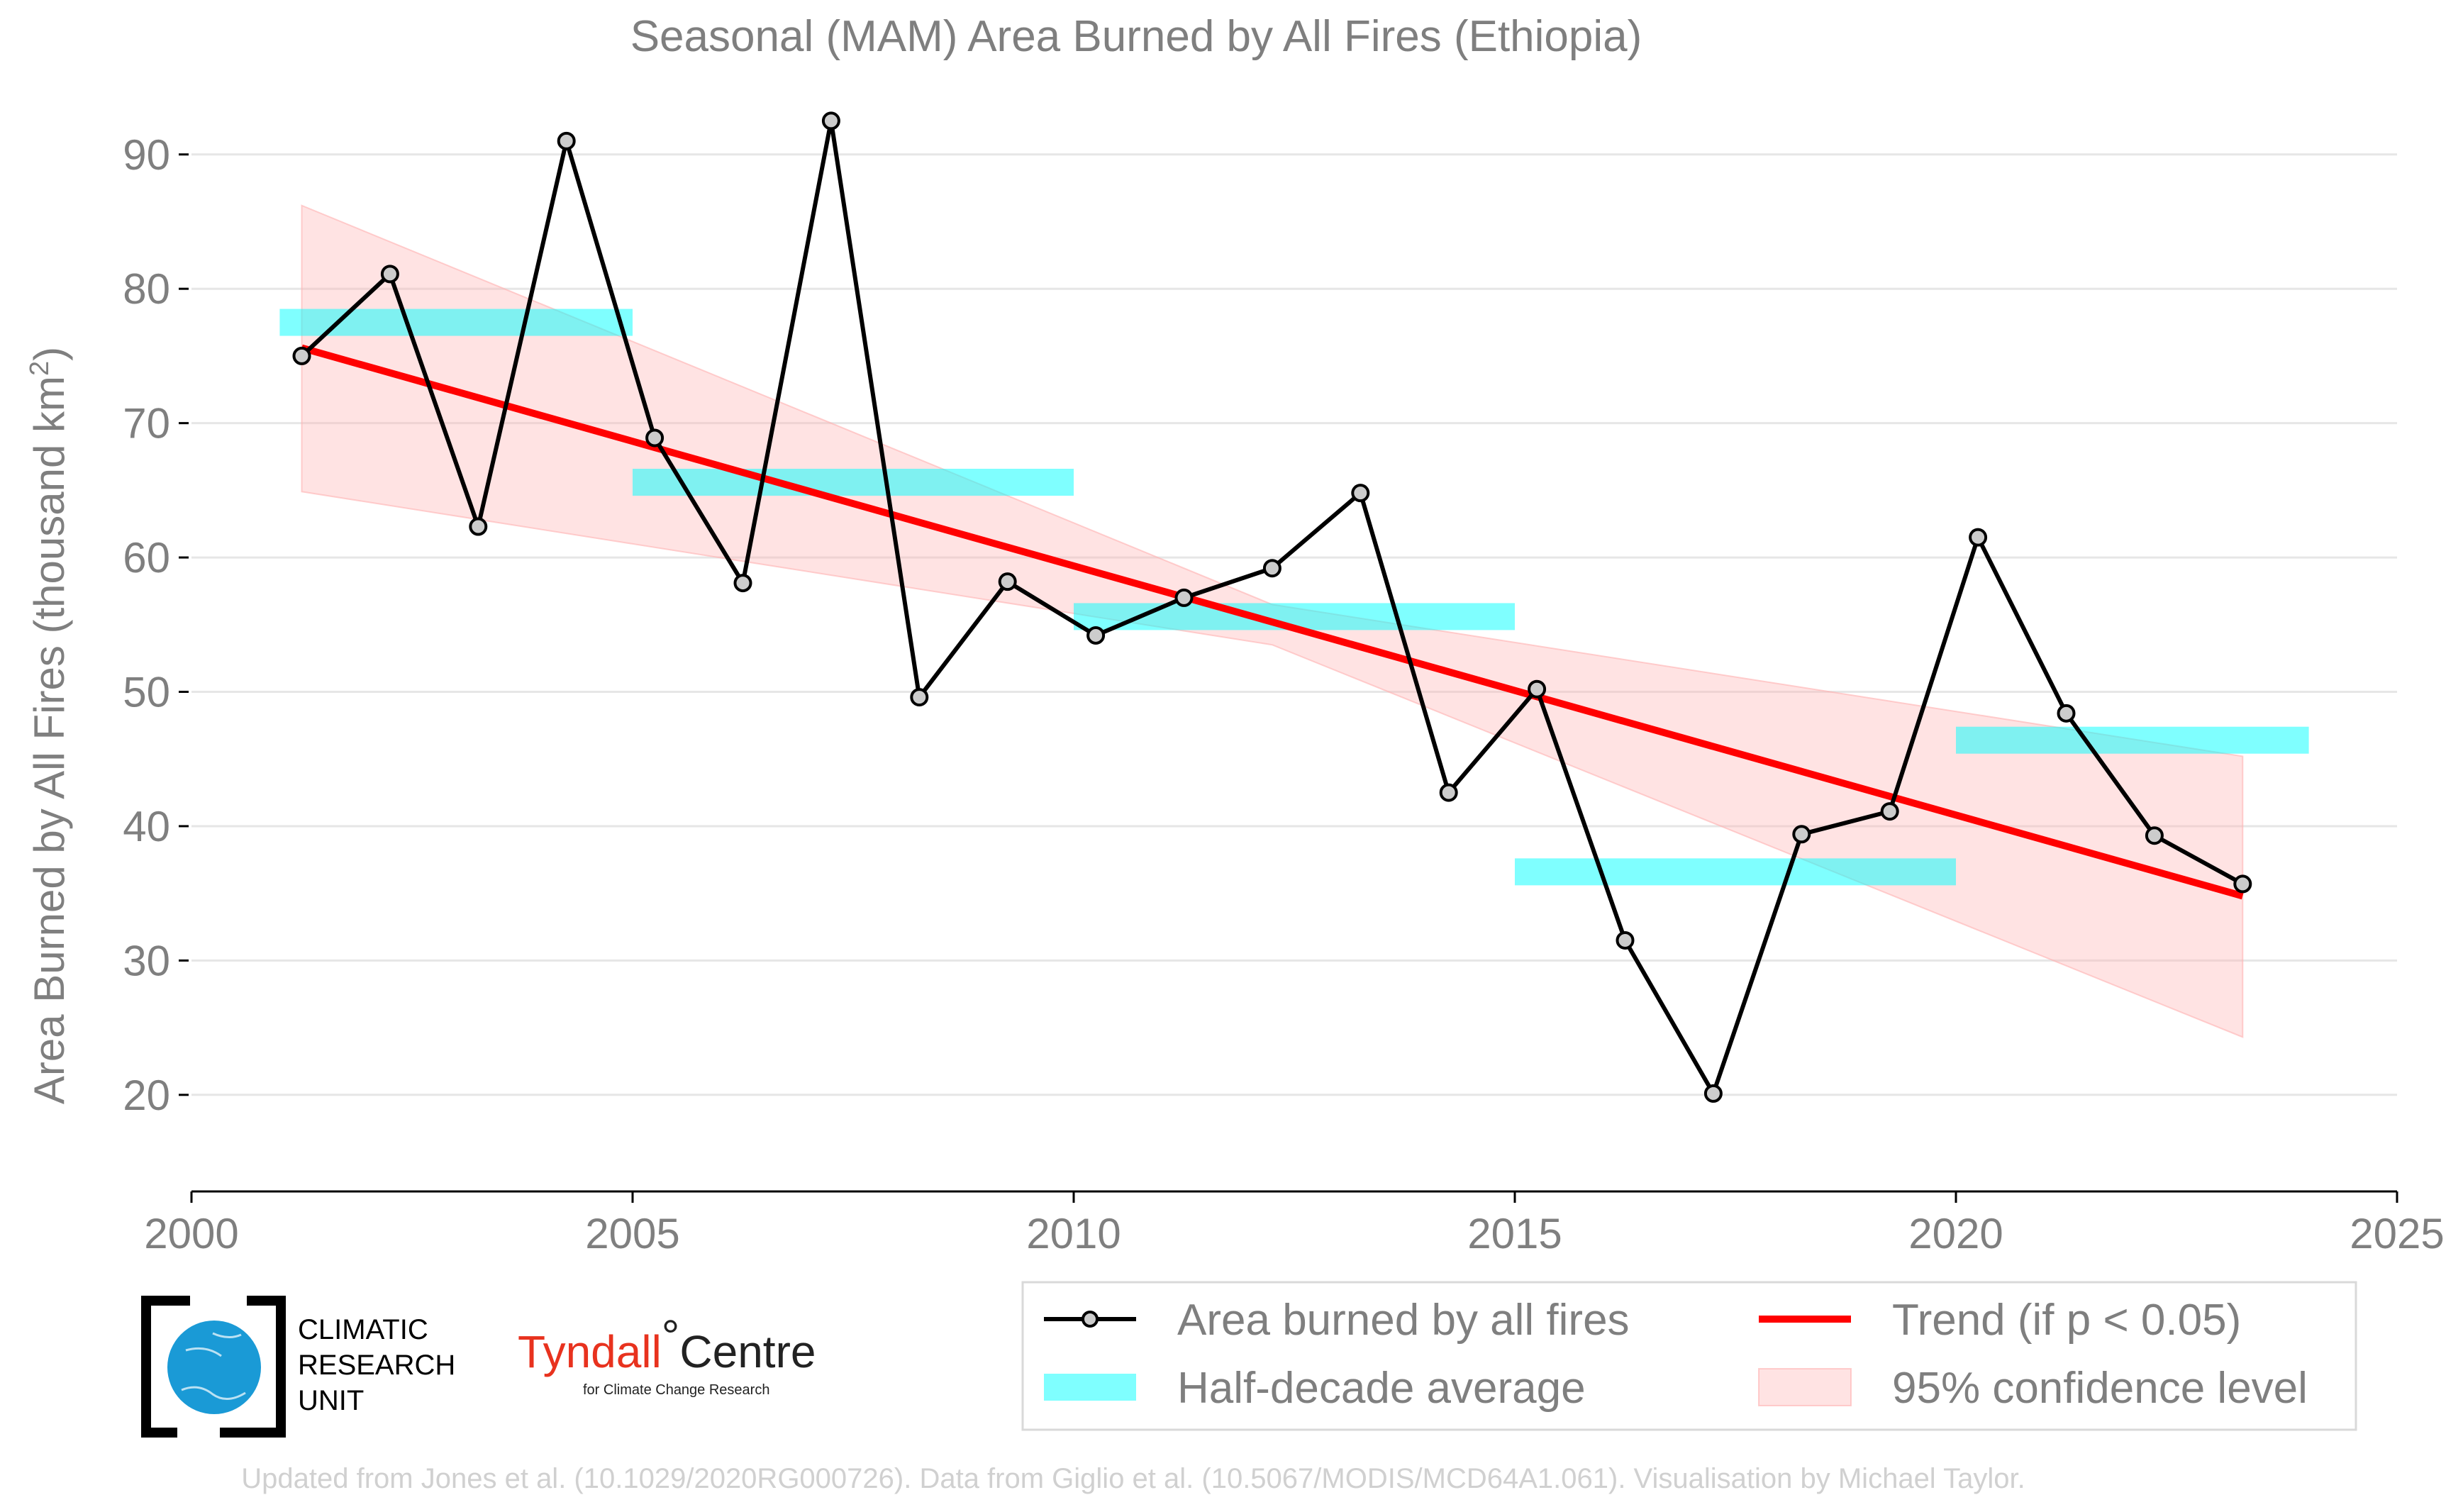 The height and width of the screenshot is (1512, 2463). What do you see at coordinates (632, 1233) in the screenshot?
I see `x-tick-label: 2005` at bounding box center [632, 1233].